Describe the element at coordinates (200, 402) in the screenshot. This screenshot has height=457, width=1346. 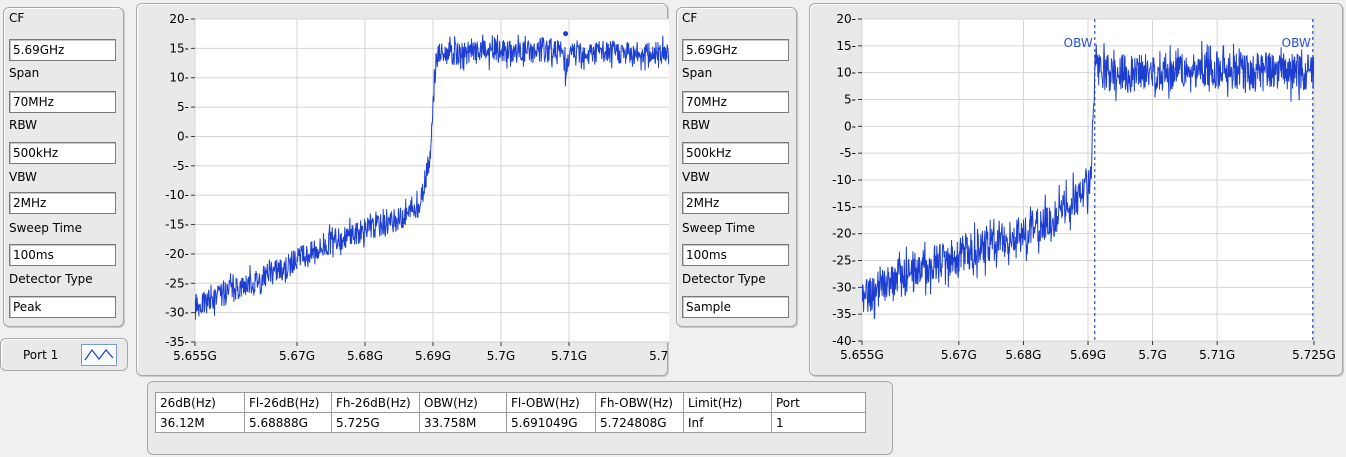
I see `header-cell: 26dB(Hz)` at that location.